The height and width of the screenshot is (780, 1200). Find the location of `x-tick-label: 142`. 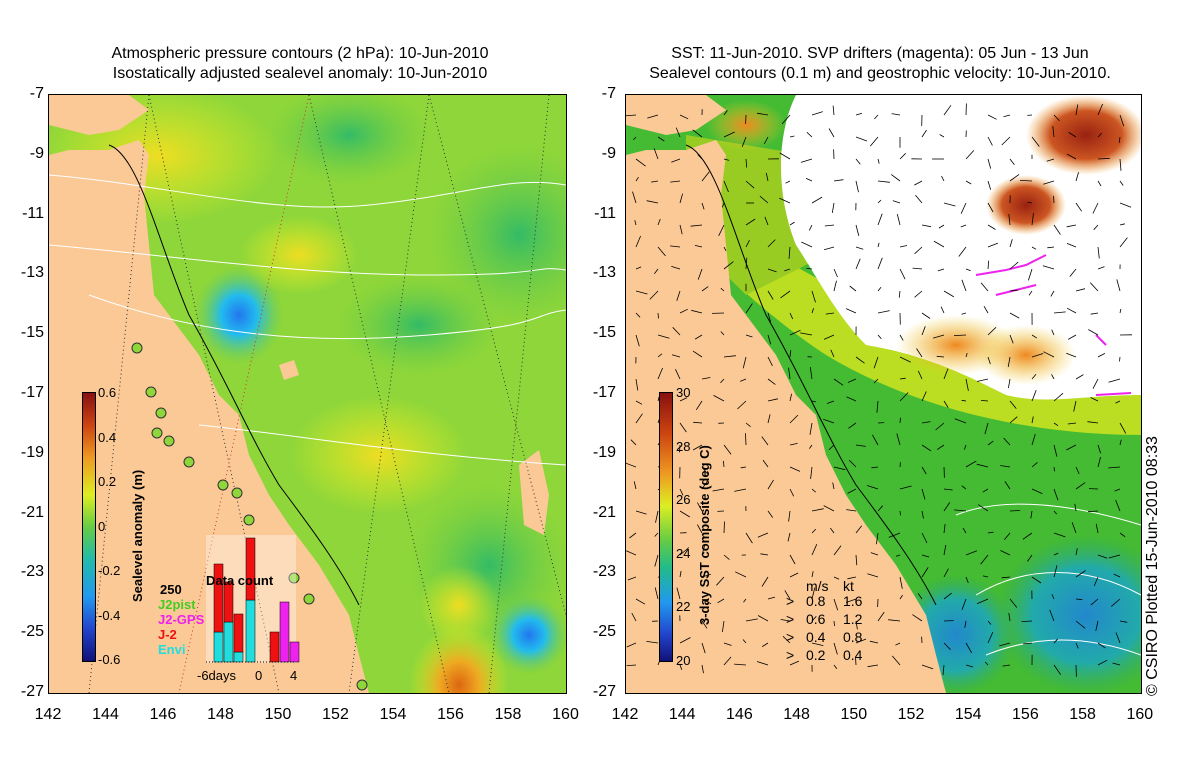

x-tick-label: 142 is located at coordinates (48, 714).